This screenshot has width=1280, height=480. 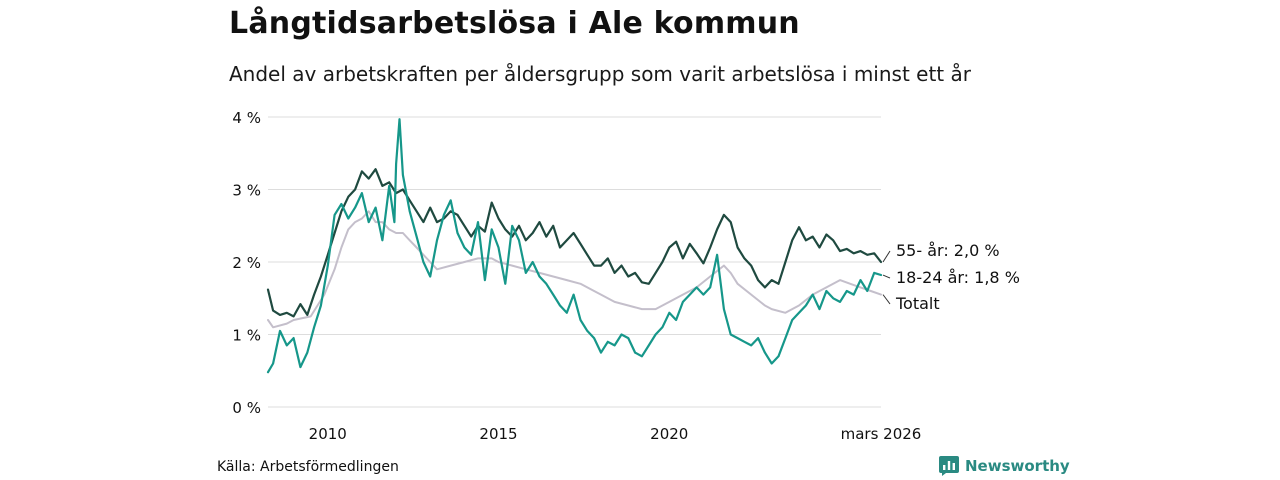 I want to click on x-axis-ticks: 2010 2015 2020 mars 2026, so click(x=615, y=434).